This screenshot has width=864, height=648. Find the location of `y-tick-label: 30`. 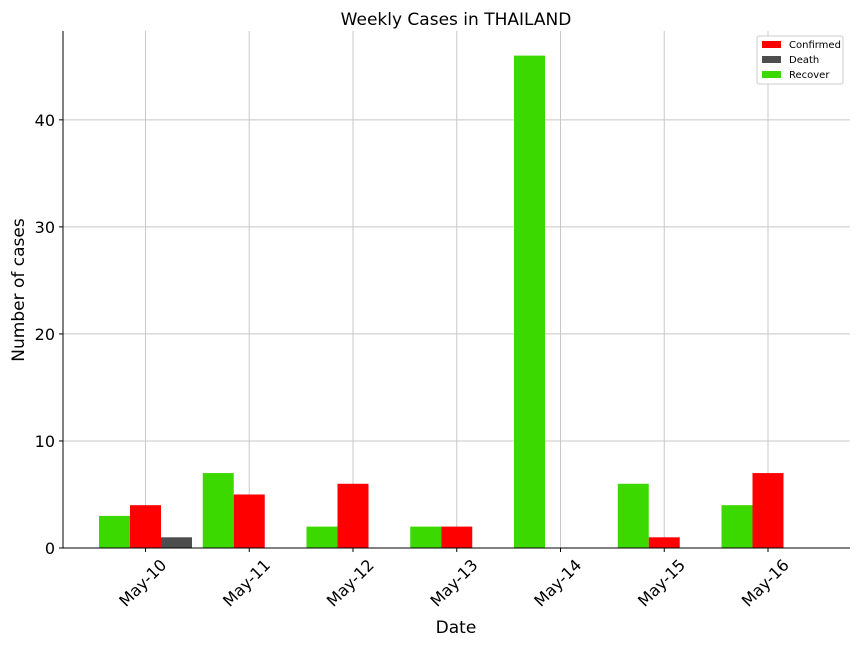

y-tick-label: 30 is located at coordinates (45, 227).